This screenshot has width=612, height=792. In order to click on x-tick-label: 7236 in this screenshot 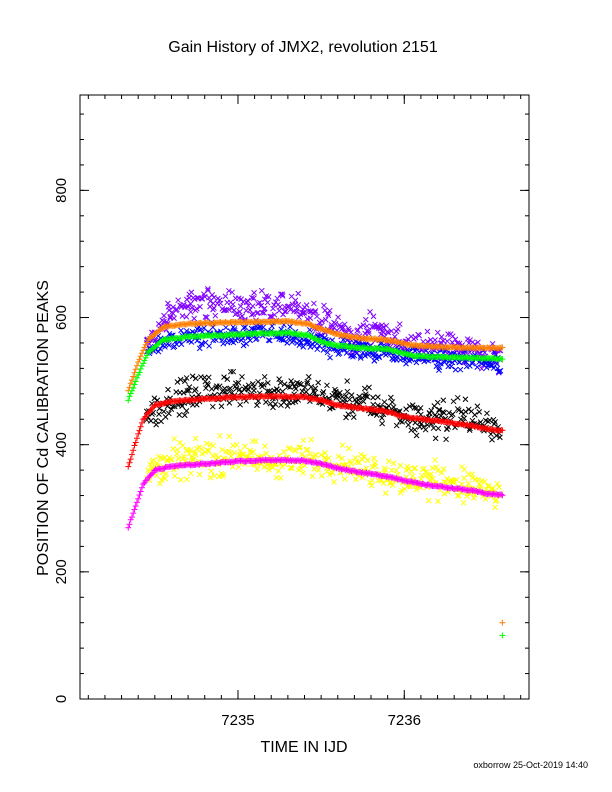, I will do `click(404, 720)`.